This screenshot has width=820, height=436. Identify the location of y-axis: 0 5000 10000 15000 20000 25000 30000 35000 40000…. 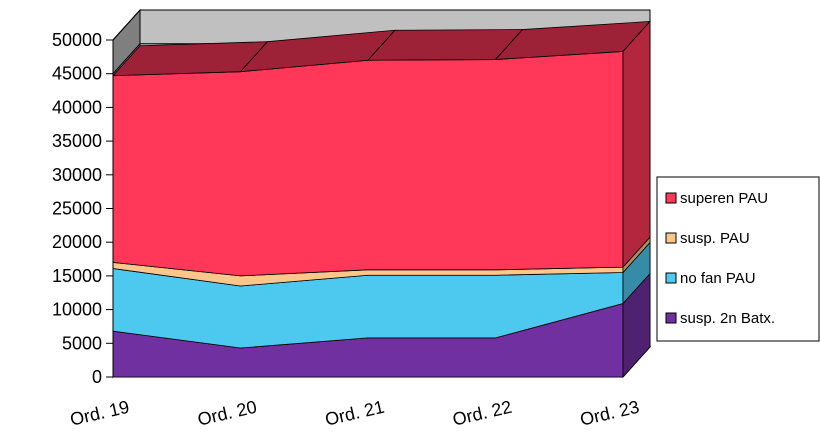
(83, 208).